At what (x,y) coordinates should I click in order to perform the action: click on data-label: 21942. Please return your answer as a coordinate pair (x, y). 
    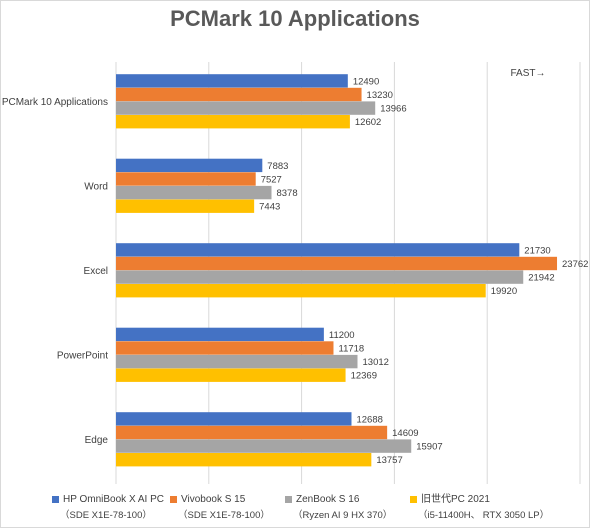
    Looking at the image, I should click on (541, 278).